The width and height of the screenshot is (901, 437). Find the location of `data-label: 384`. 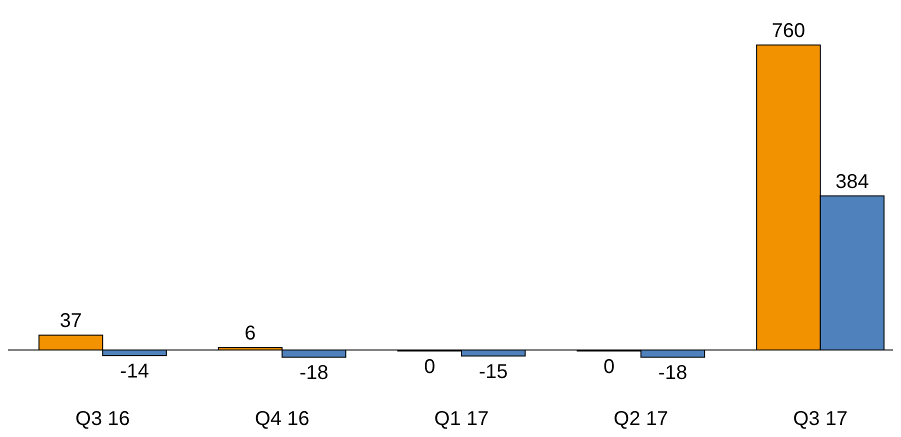

data-label: 384 is located at coordinates (852, 181).